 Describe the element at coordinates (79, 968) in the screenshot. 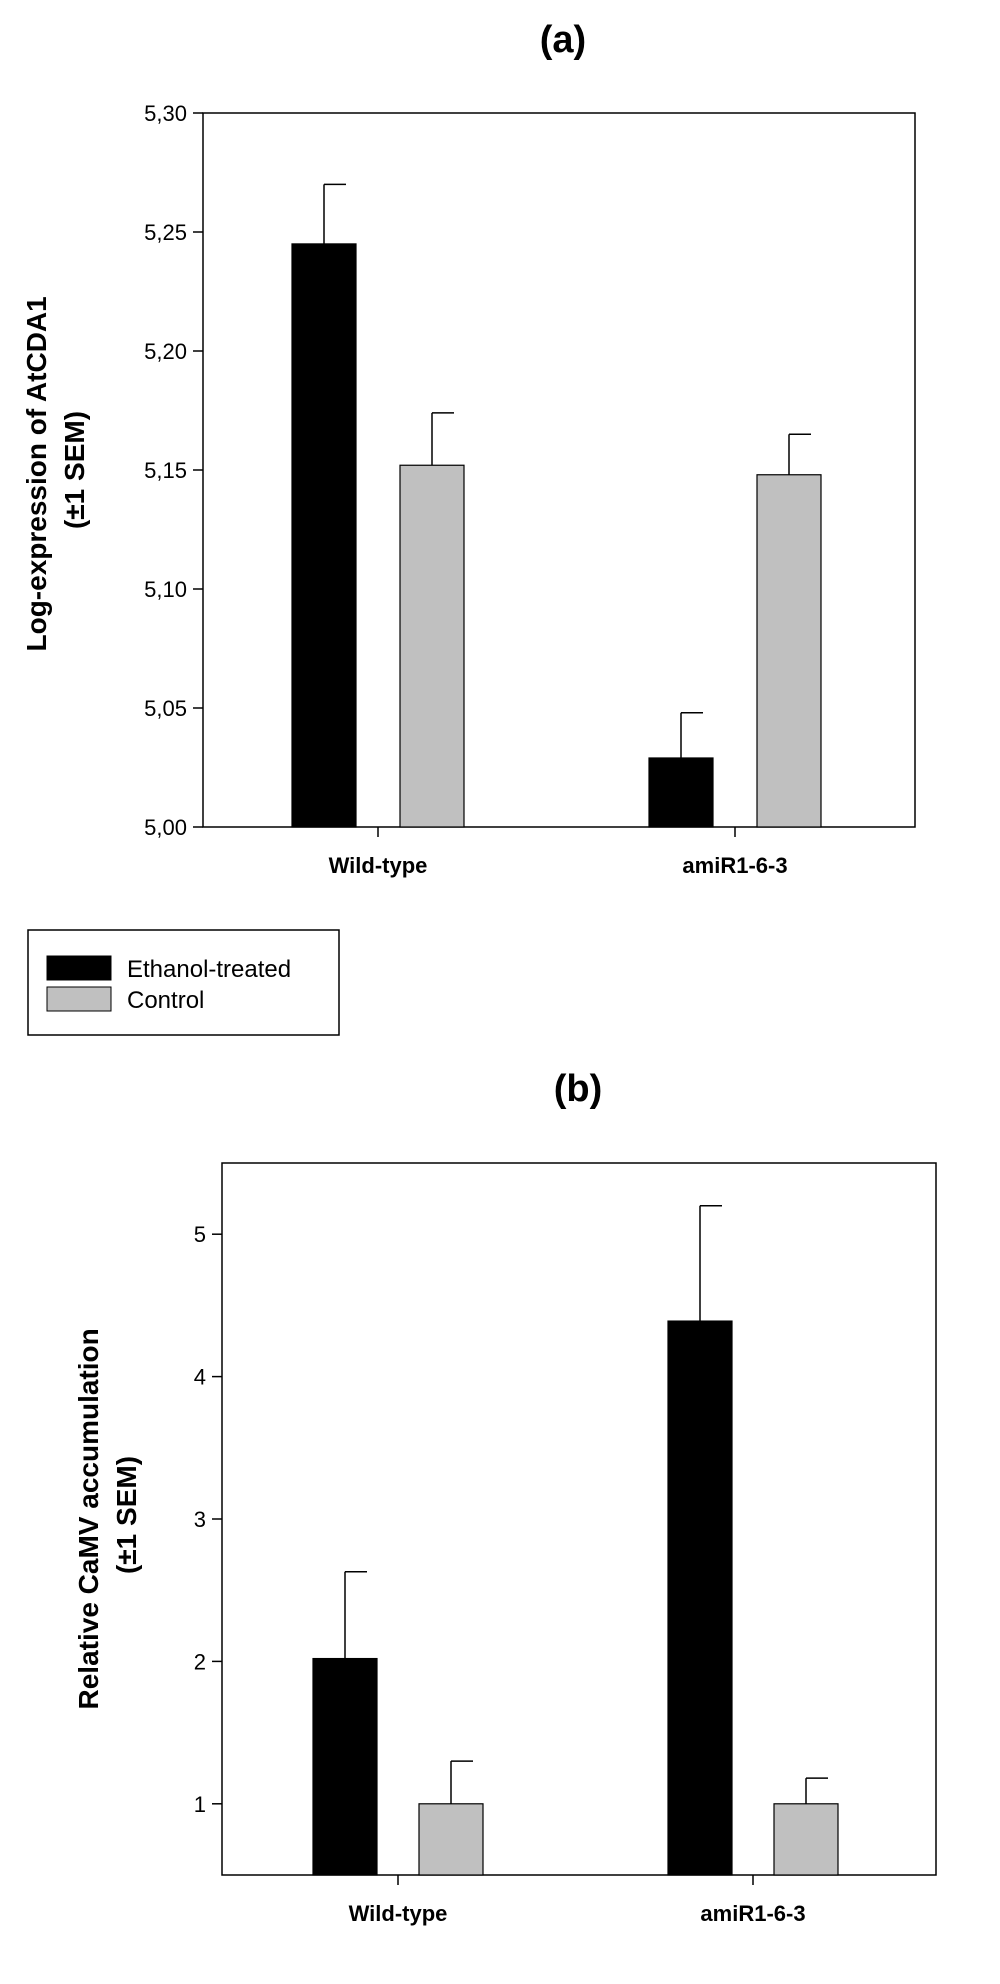

I see `legend-swatch-ethanol-treated` at that location.